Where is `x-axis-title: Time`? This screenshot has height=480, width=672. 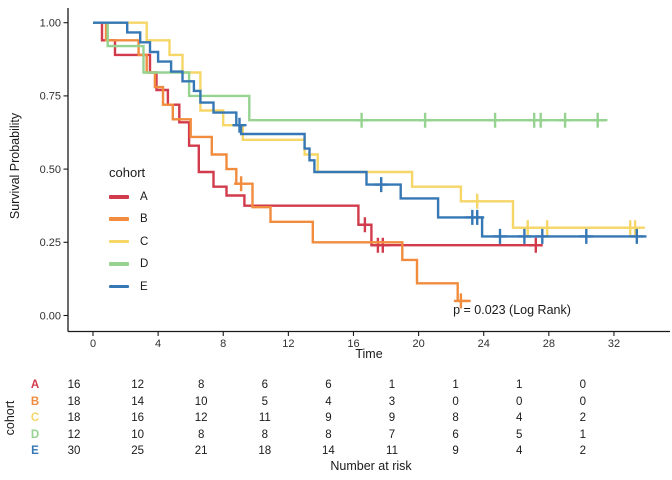
x-axis-title: Time is located at coordinates (369, 354).